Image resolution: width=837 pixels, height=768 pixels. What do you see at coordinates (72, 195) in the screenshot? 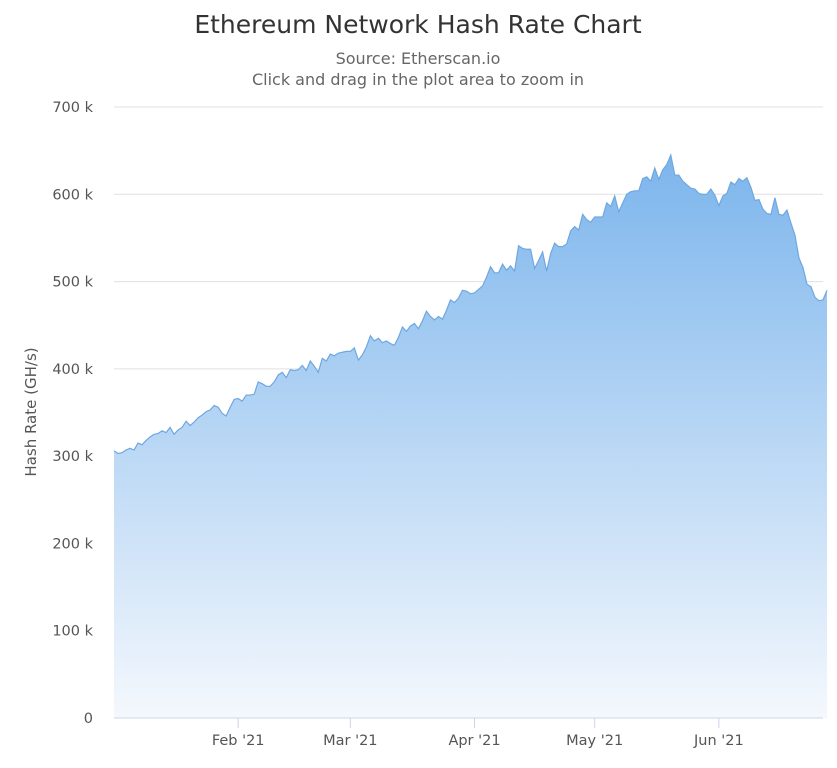
I see `y-tick-label: 600 k` at bounding box center [72, 195].